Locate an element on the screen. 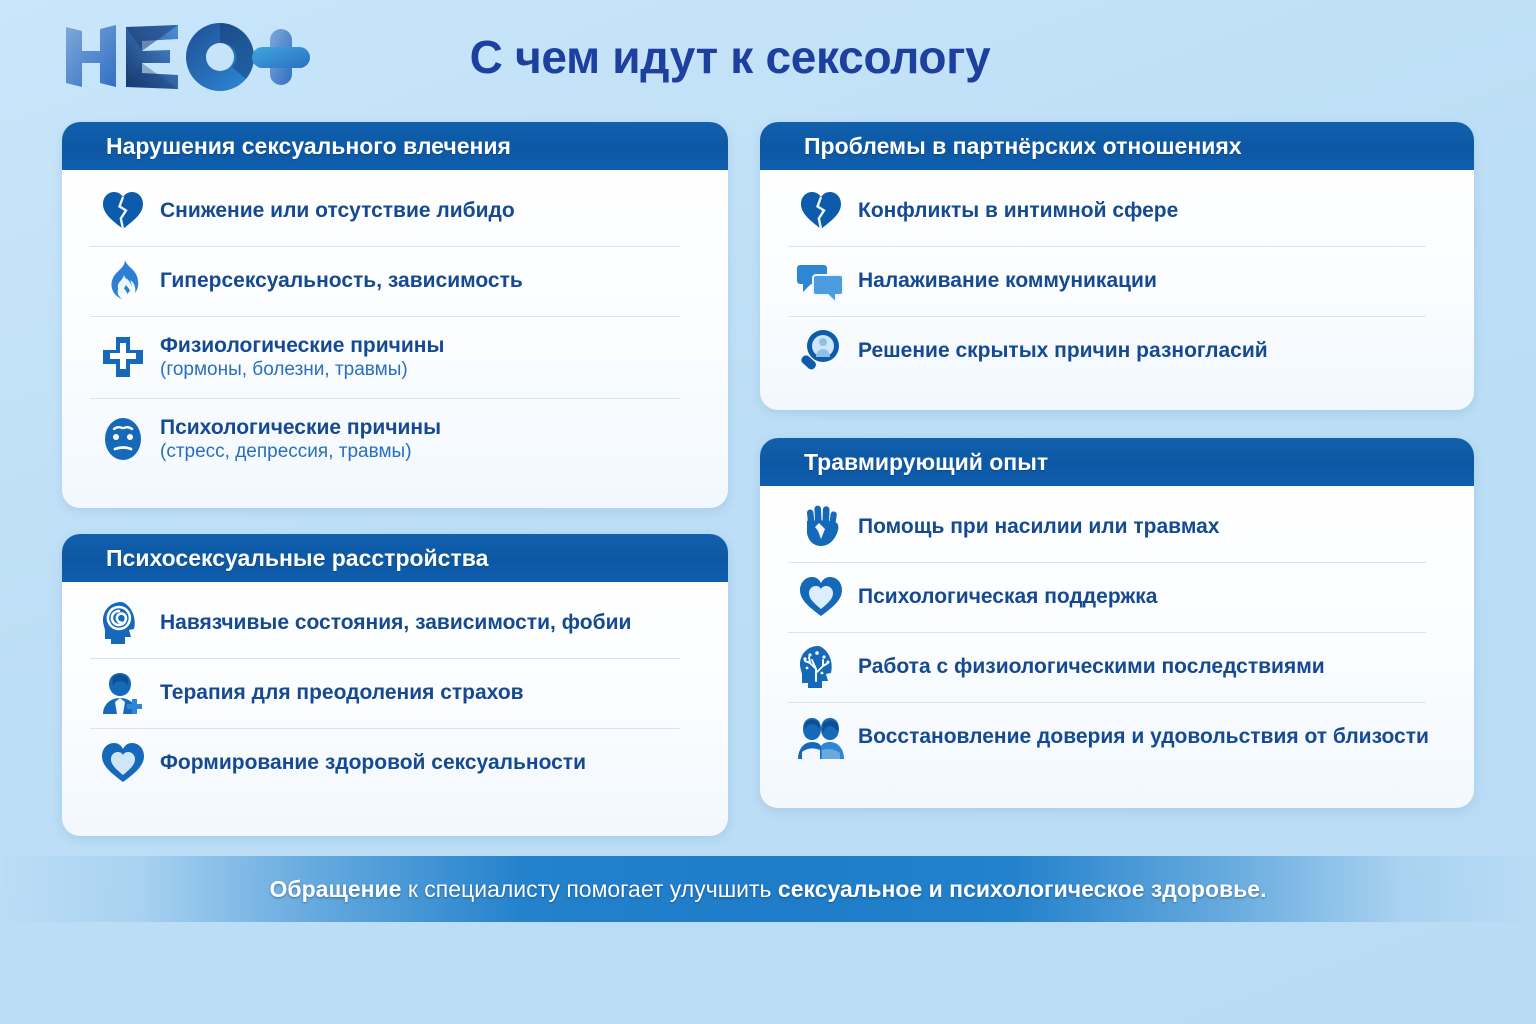 Image resolution: width=1536 pixels, height=1024 pixels. list-item: Помощь при насилии или травмах is located at coordinates (1117, 527).